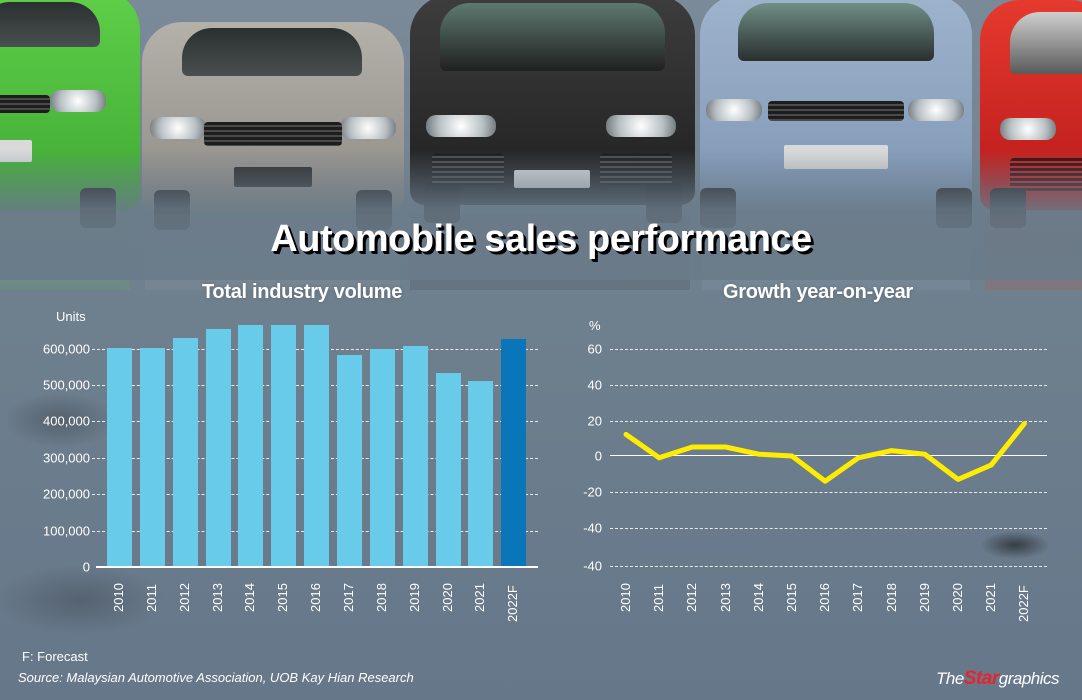  What do you see at coordinates (858, 597) in the screenshot?
I see `right-x-tick-label: 2017` at bounding box center [858, 597].